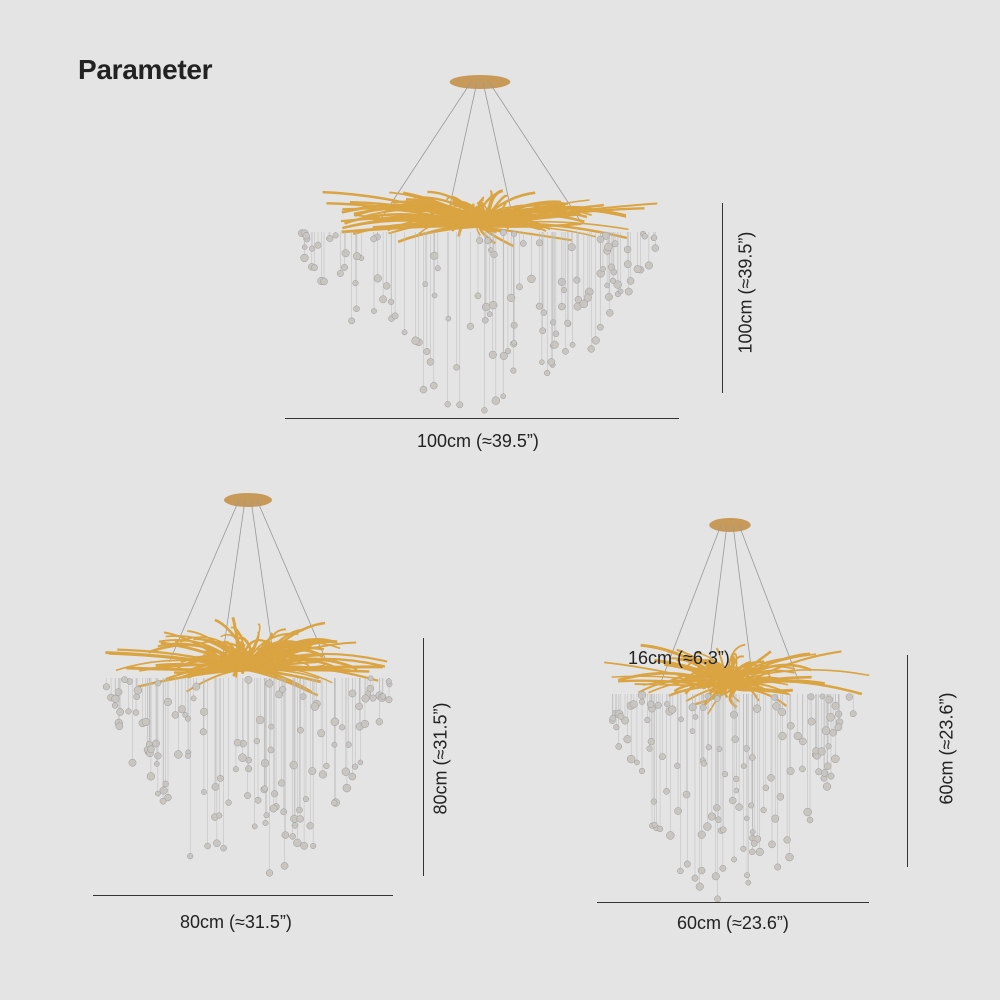  What do you see at coordinates (733, 923) in the screenshot?
I see `width-label: 60cm (≈23.6”)` at bounding box center [733, 923].